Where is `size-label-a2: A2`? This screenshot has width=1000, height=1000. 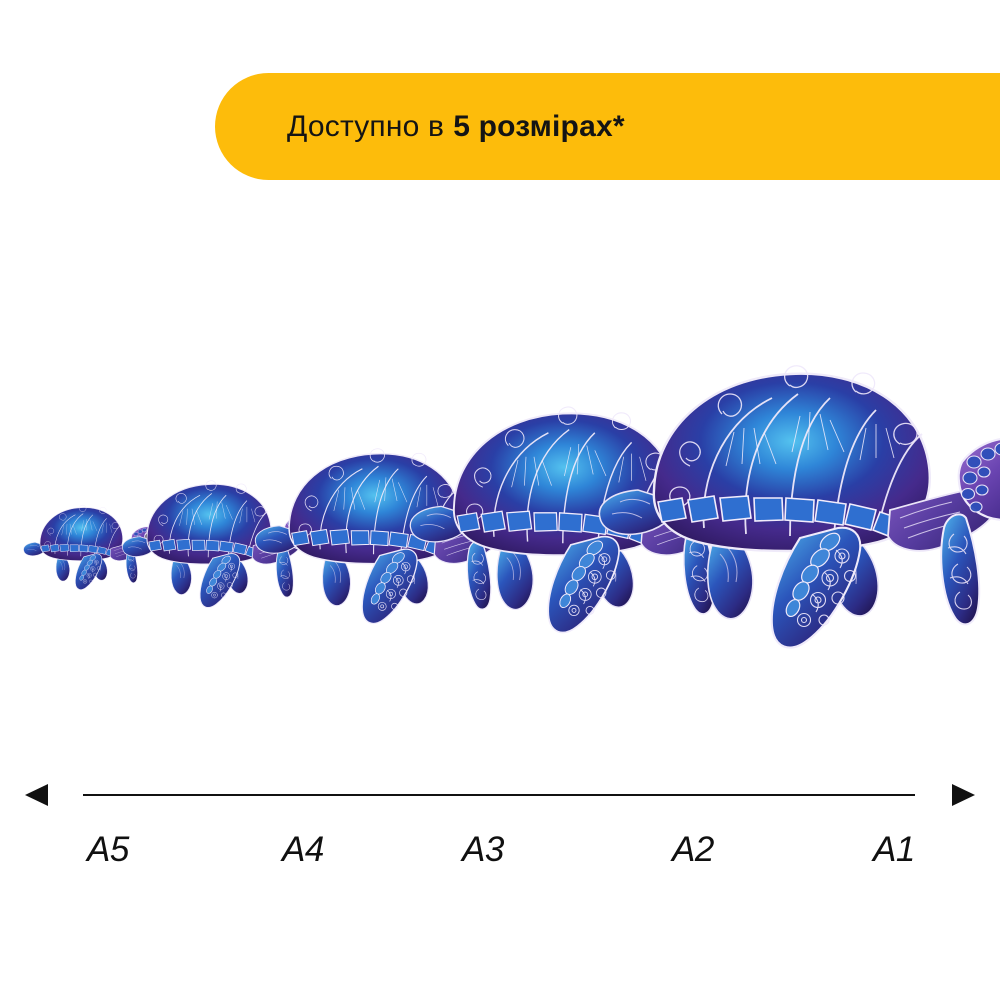
size-label-a2: A2 is located at coordinates (693, 849).